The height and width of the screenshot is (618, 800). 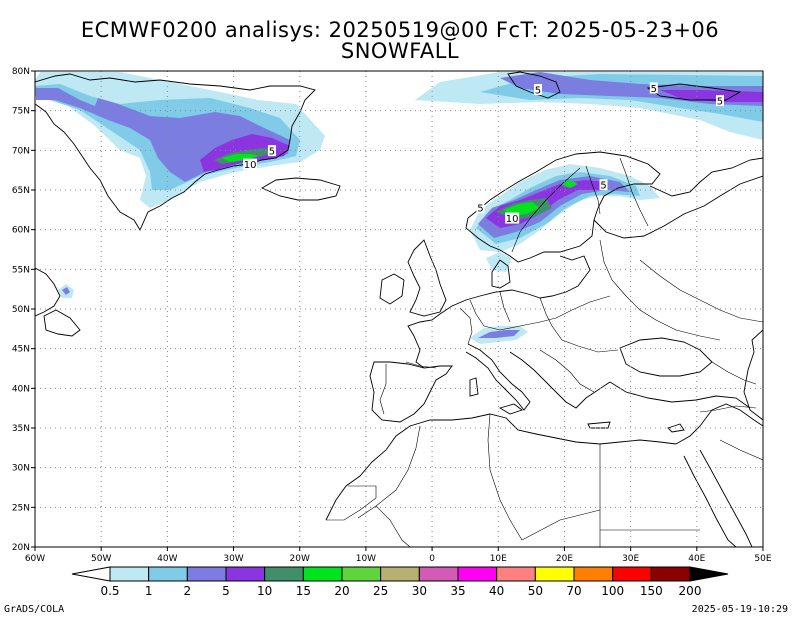 What do you see at coordinates (496, 591) in the screenshot?
I see `colorbar-label: 40` at bounding box center [496, 591].